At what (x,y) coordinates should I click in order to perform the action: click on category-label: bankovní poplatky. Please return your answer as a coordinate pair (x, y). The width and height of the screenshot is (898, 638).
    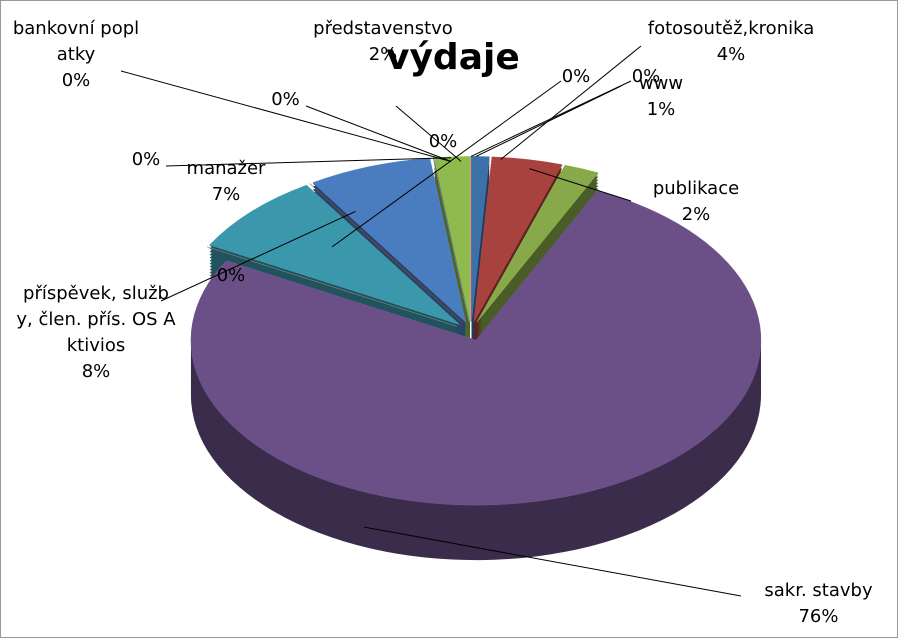
    Looking at the image, I should click on (76, 41).